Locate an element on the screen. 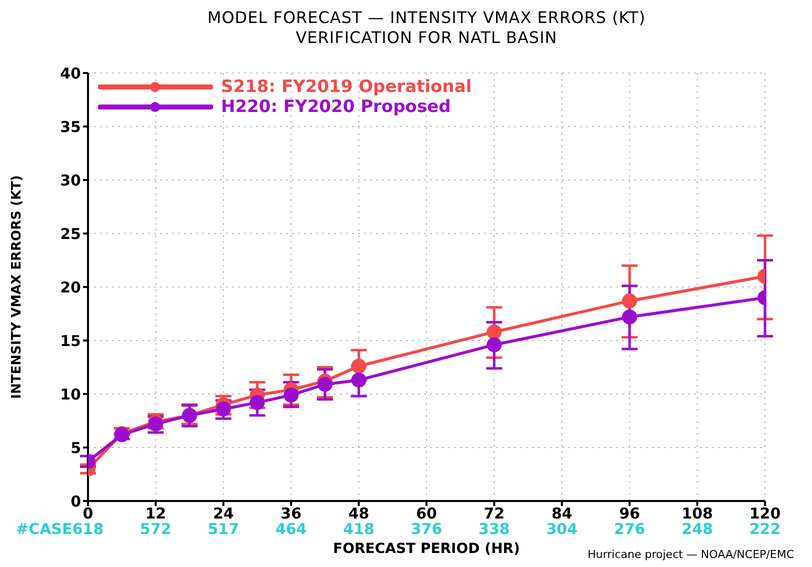 This screenshot has width=812, height=567. y-tick-label: 10 is located at coordinates (70, 394).